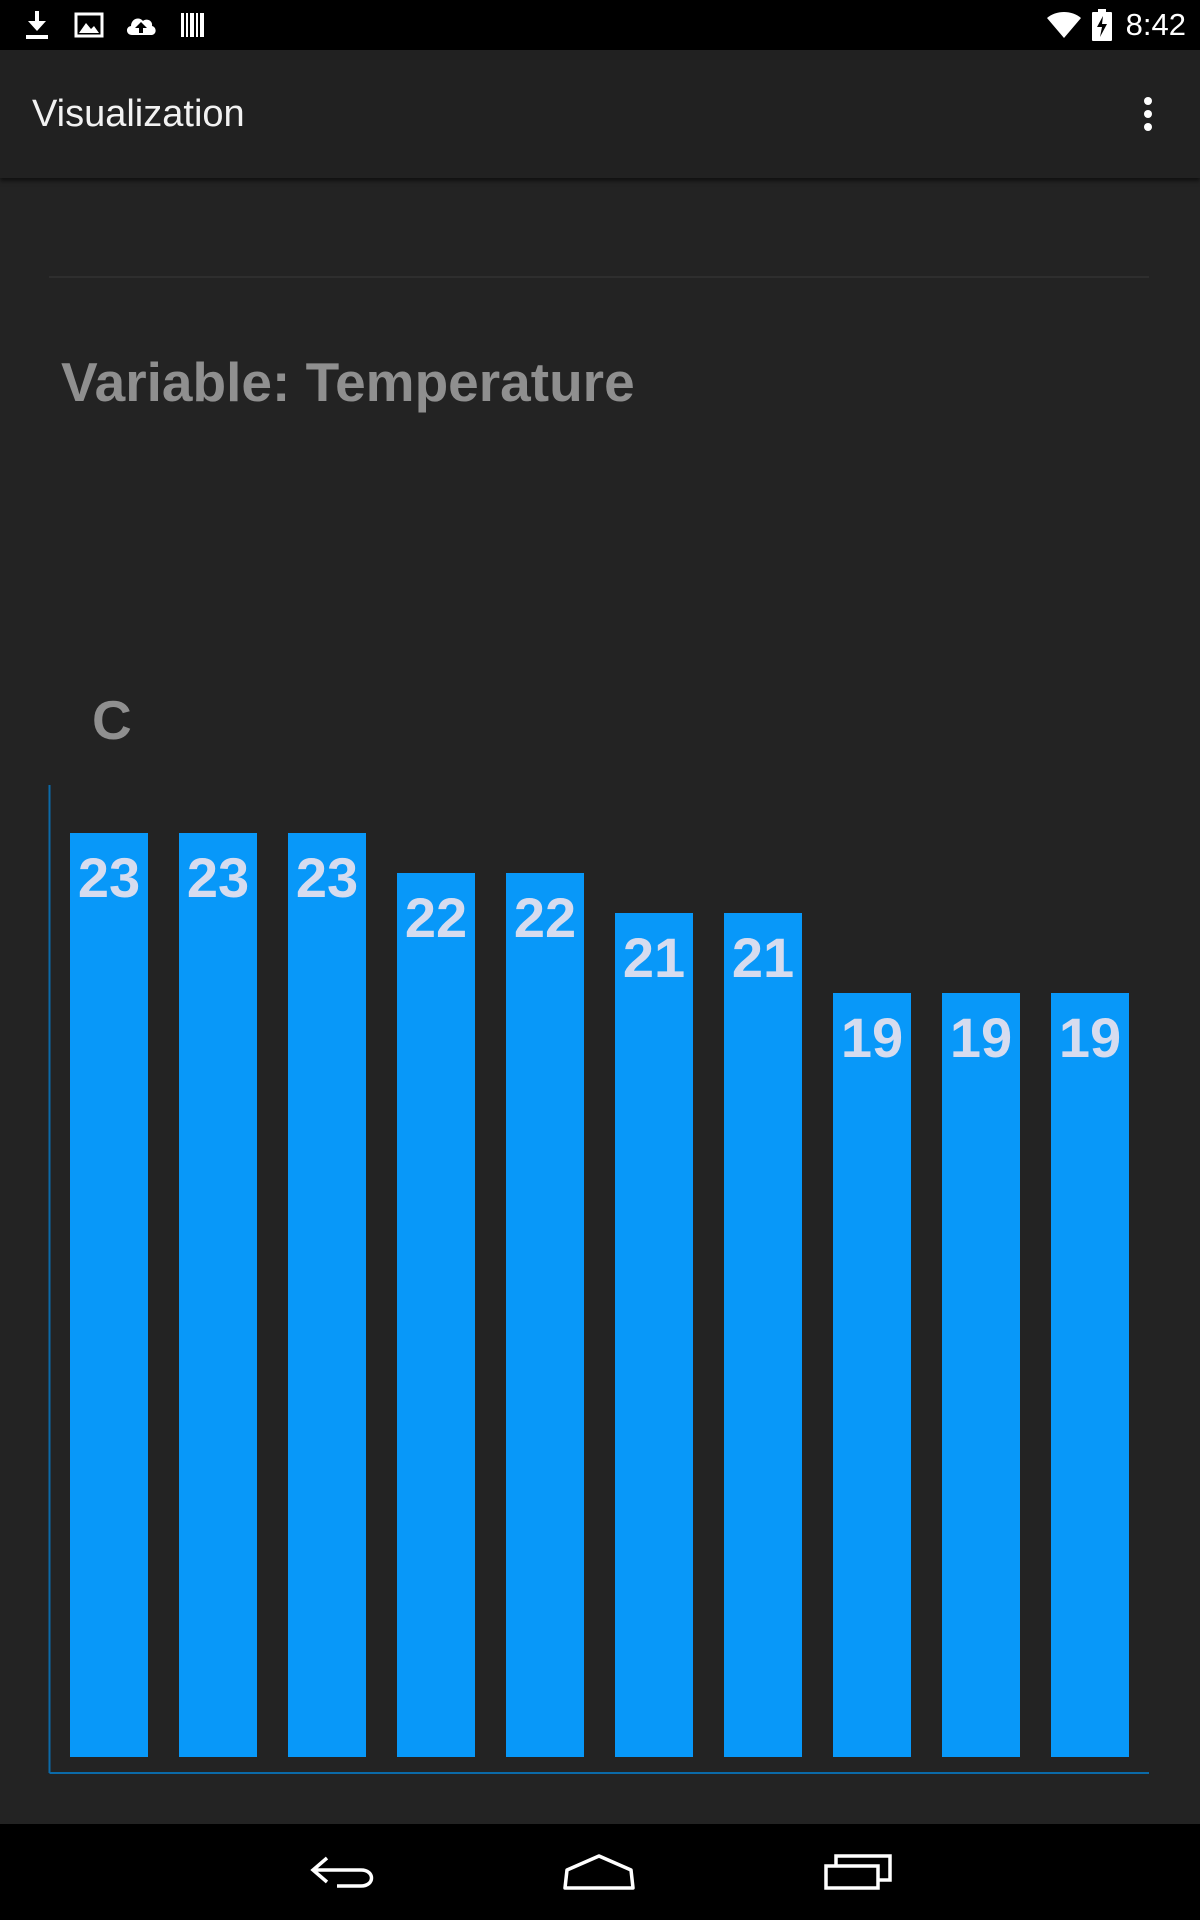 The width and height of the screenshot is (1200, 1920). Describe the element at coordinates (348, 382) in the screenshot. I see `variable-title: Variable: Temperature` at that location.